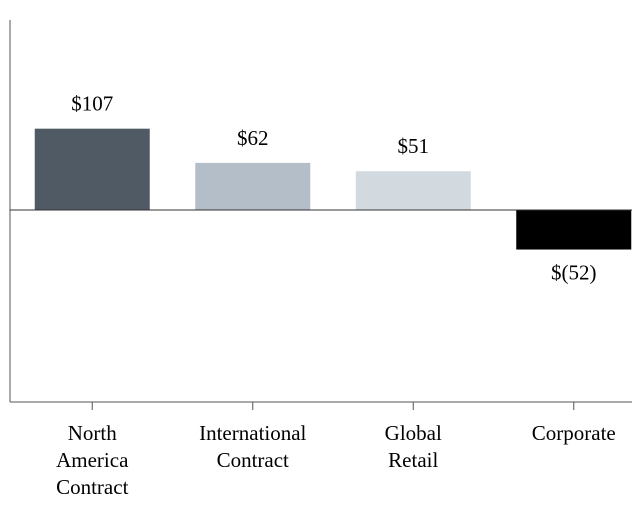 This screenshot has height=506, width=642. Describe the element at coordinates (253, 138) in the screenshot. I see `data-label: $62` at that location.